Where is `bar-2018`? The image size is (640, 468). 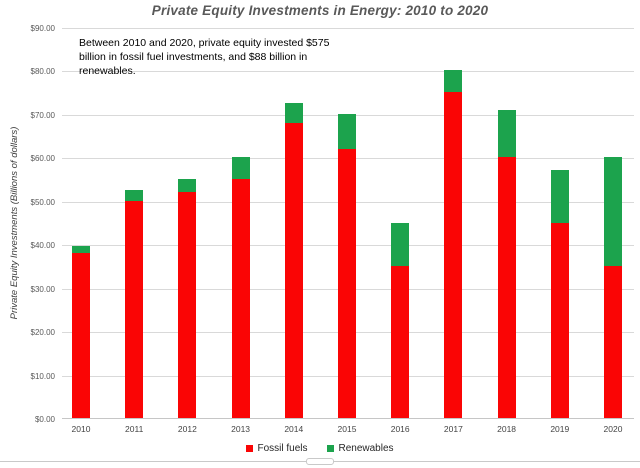
bar-2018 is located at coordinates (506, 263).